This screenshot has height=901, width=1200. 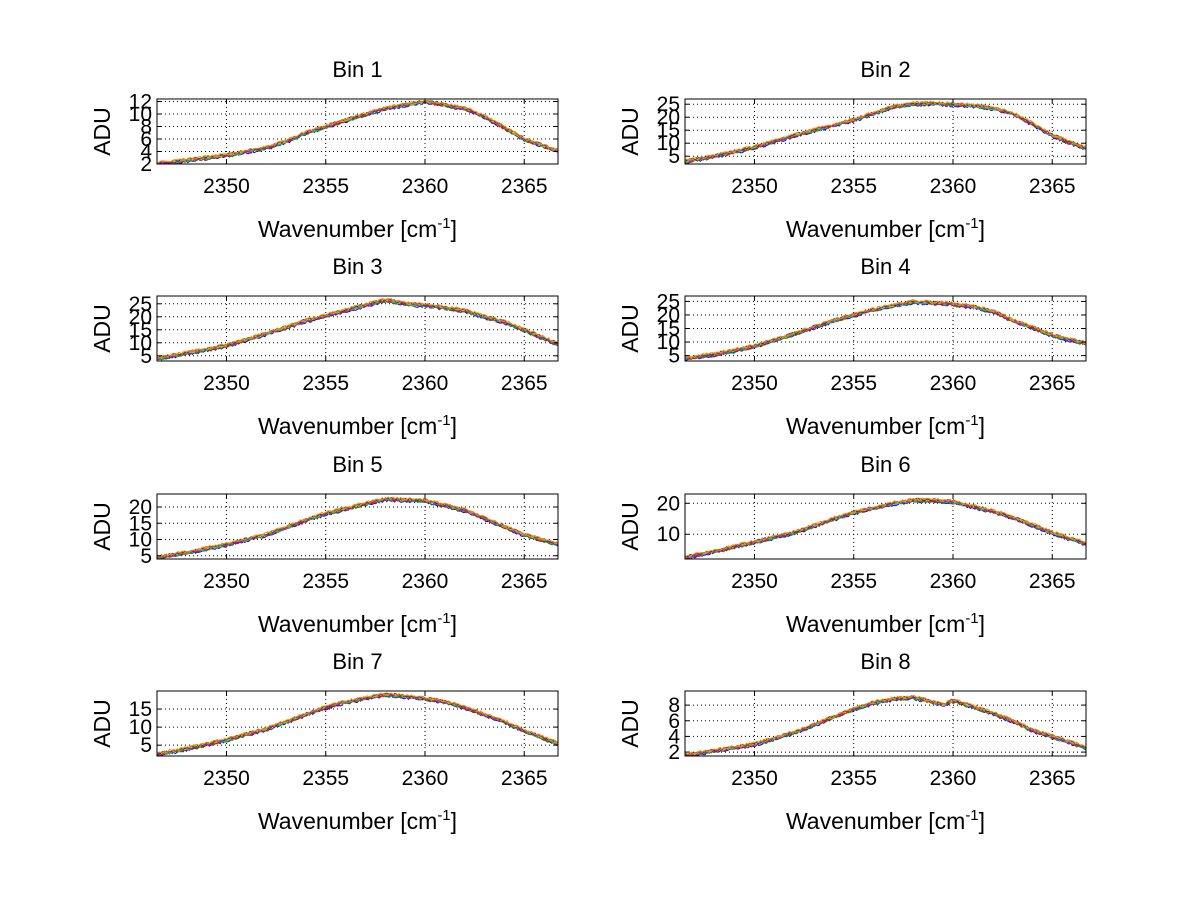 What do you see at coordinates (357, 69) in the screenshot?
I see `subplot-title: Bin 1` at bounding box center [357, 69].